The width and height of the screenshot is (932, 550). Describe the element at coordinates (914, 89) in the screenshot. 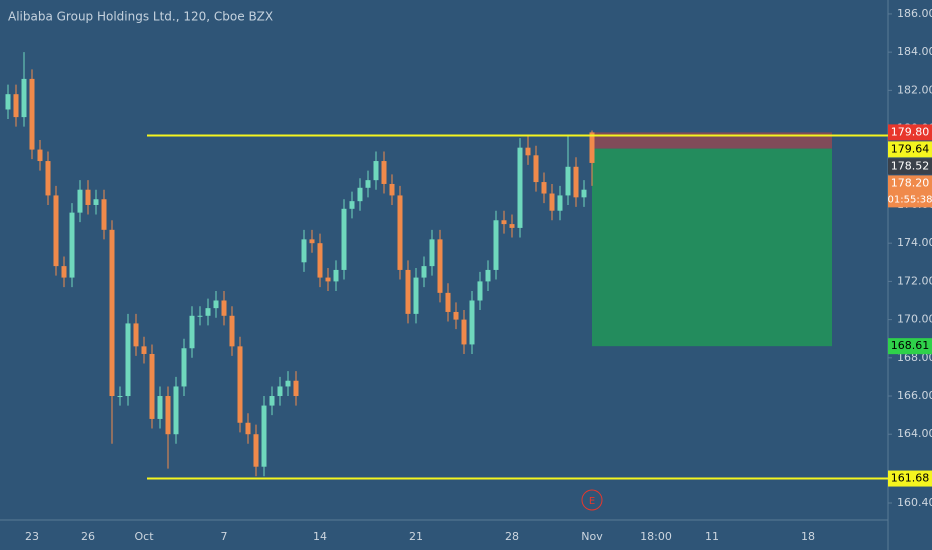

I see `y-tick-label: 182.00` at that location.